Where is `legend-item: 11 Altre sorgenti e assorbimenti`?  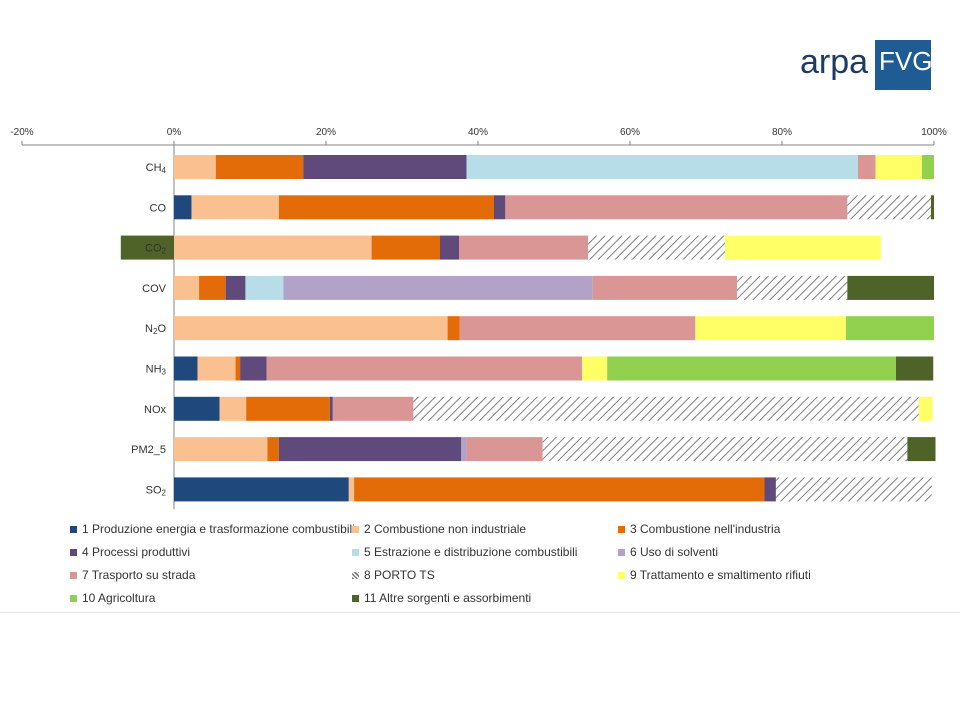
legend-item: 11 Altre sorgenti e assorbimenti is located at coordinates (441, 598).